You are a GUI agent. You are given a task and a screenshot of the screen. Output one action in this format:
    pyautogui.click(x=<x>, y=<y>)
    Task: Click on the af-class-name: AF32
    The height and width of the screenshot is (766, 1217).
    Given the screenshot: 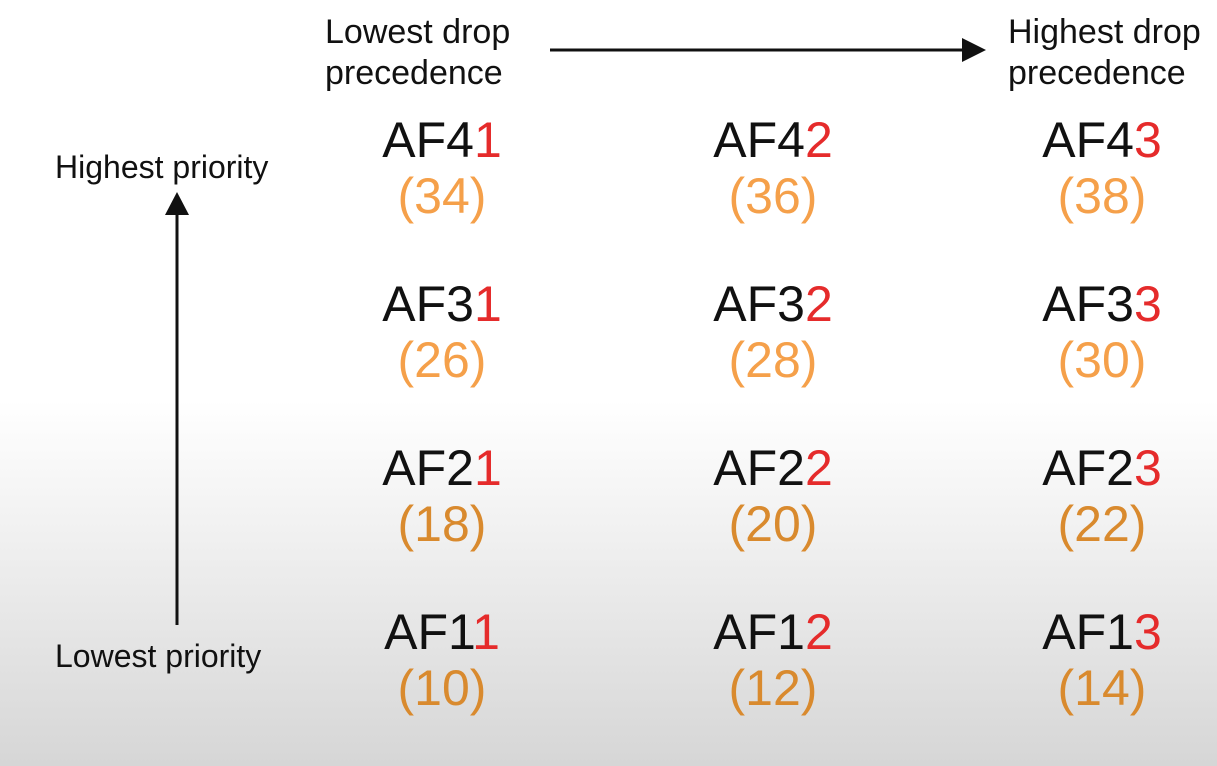 What is the action you would take?
    pyautogui.click(x=773, y=304)
    